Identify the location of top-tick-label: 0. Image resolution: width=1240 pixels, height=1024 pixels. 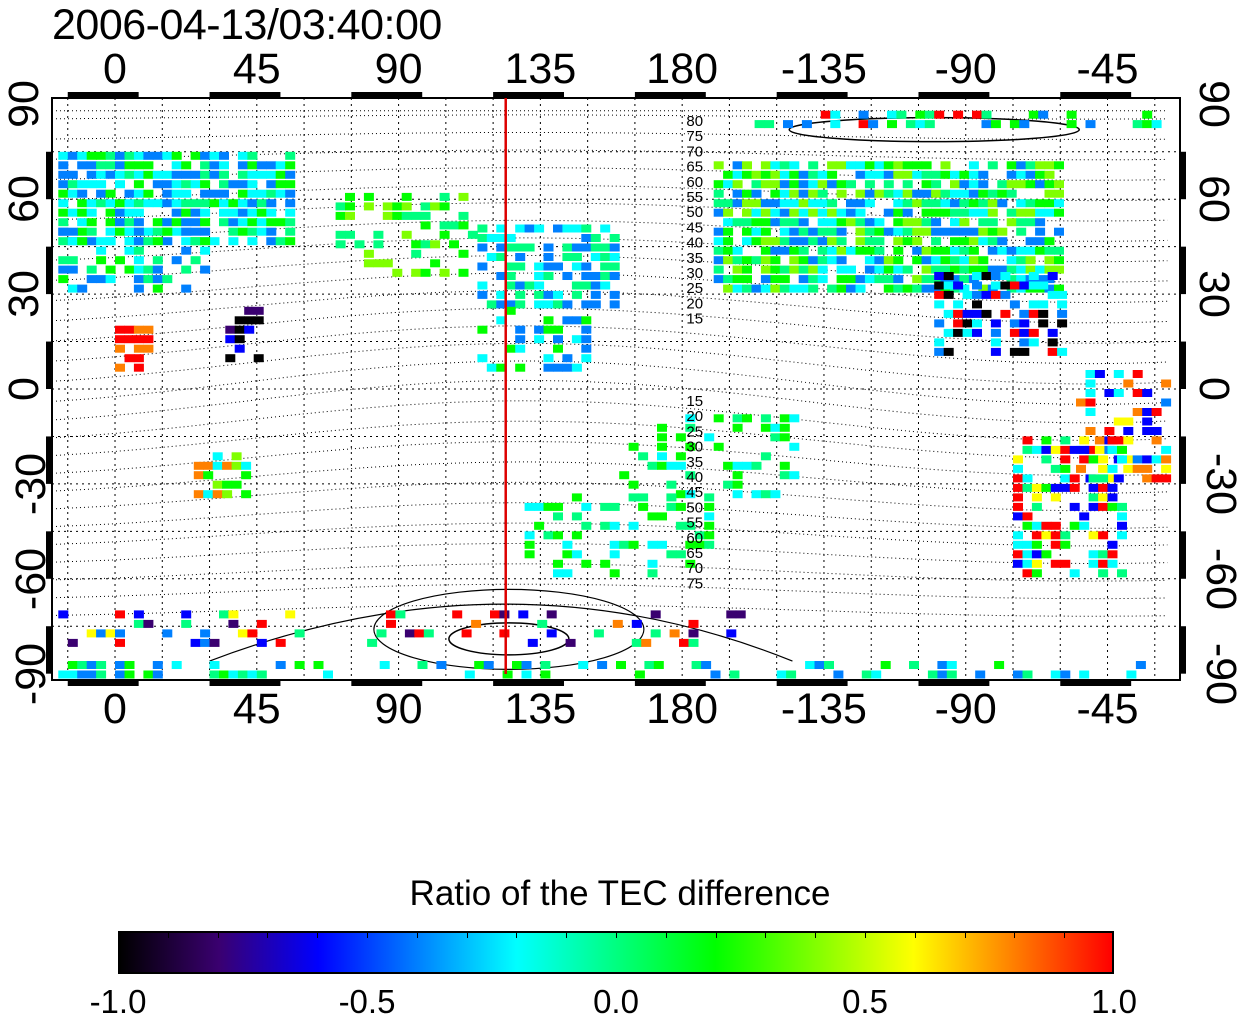
(115, 69).